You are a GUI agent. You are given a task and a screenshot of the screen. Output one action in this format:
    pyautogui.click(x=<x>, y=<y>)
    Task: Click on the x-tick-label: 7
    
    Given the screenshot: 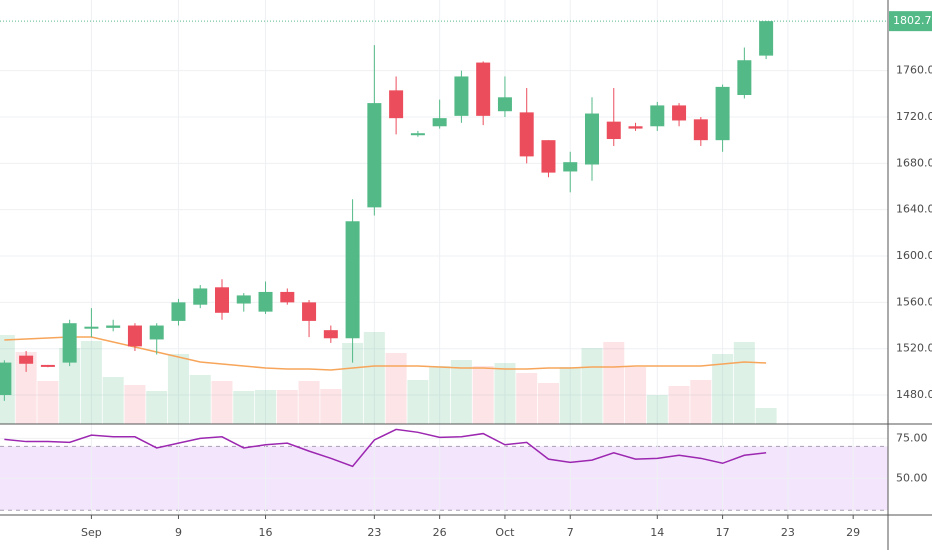 What is the action you would take?
    pyautogui.click(x=570, y=532)
    